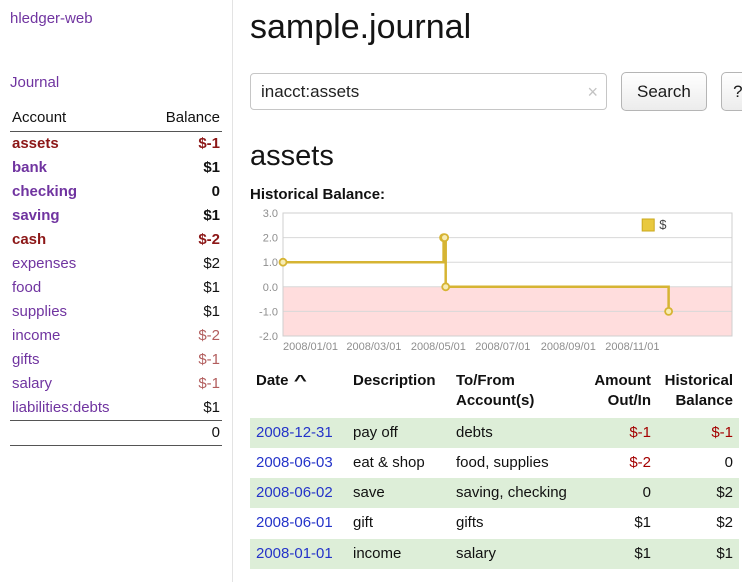  I want to click on account-row: income $-2, so click(116, 336).